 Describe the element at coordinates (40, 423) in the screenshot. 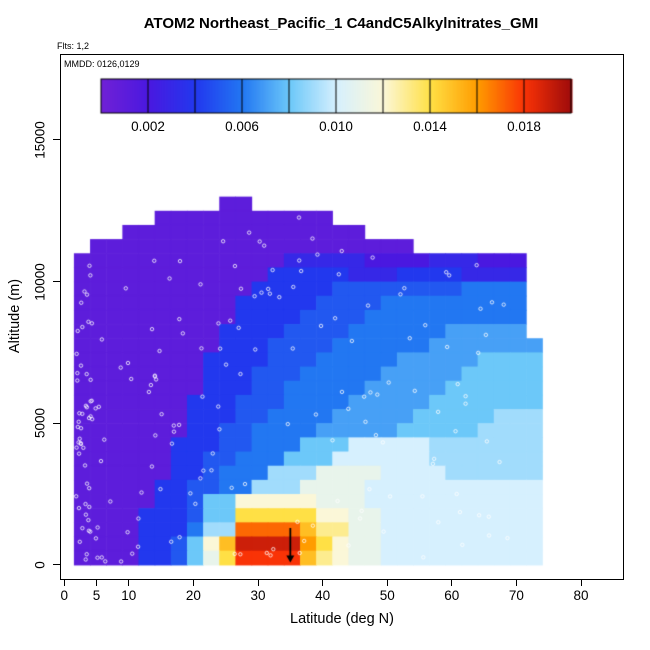

I see `y-tick-label: 5000` at that location.